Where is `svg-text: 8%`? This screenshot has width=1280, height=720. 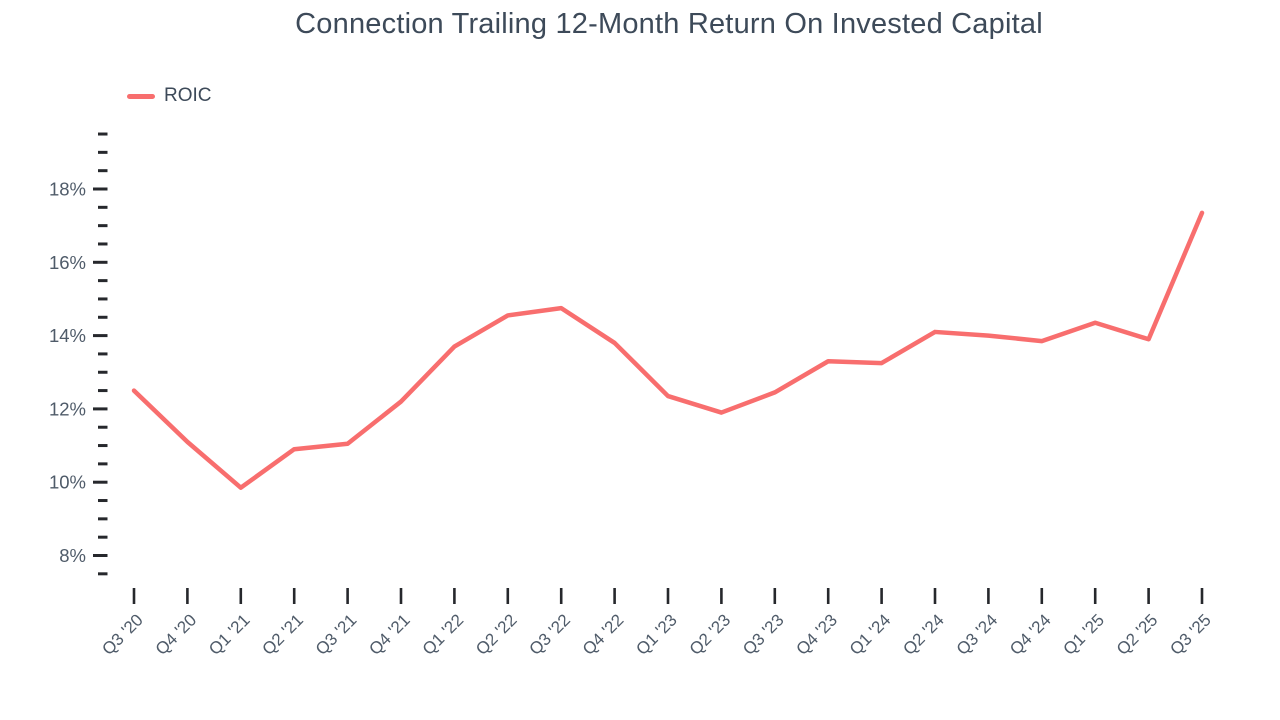 svg-text: 8% is located at coordinates (72, 555).